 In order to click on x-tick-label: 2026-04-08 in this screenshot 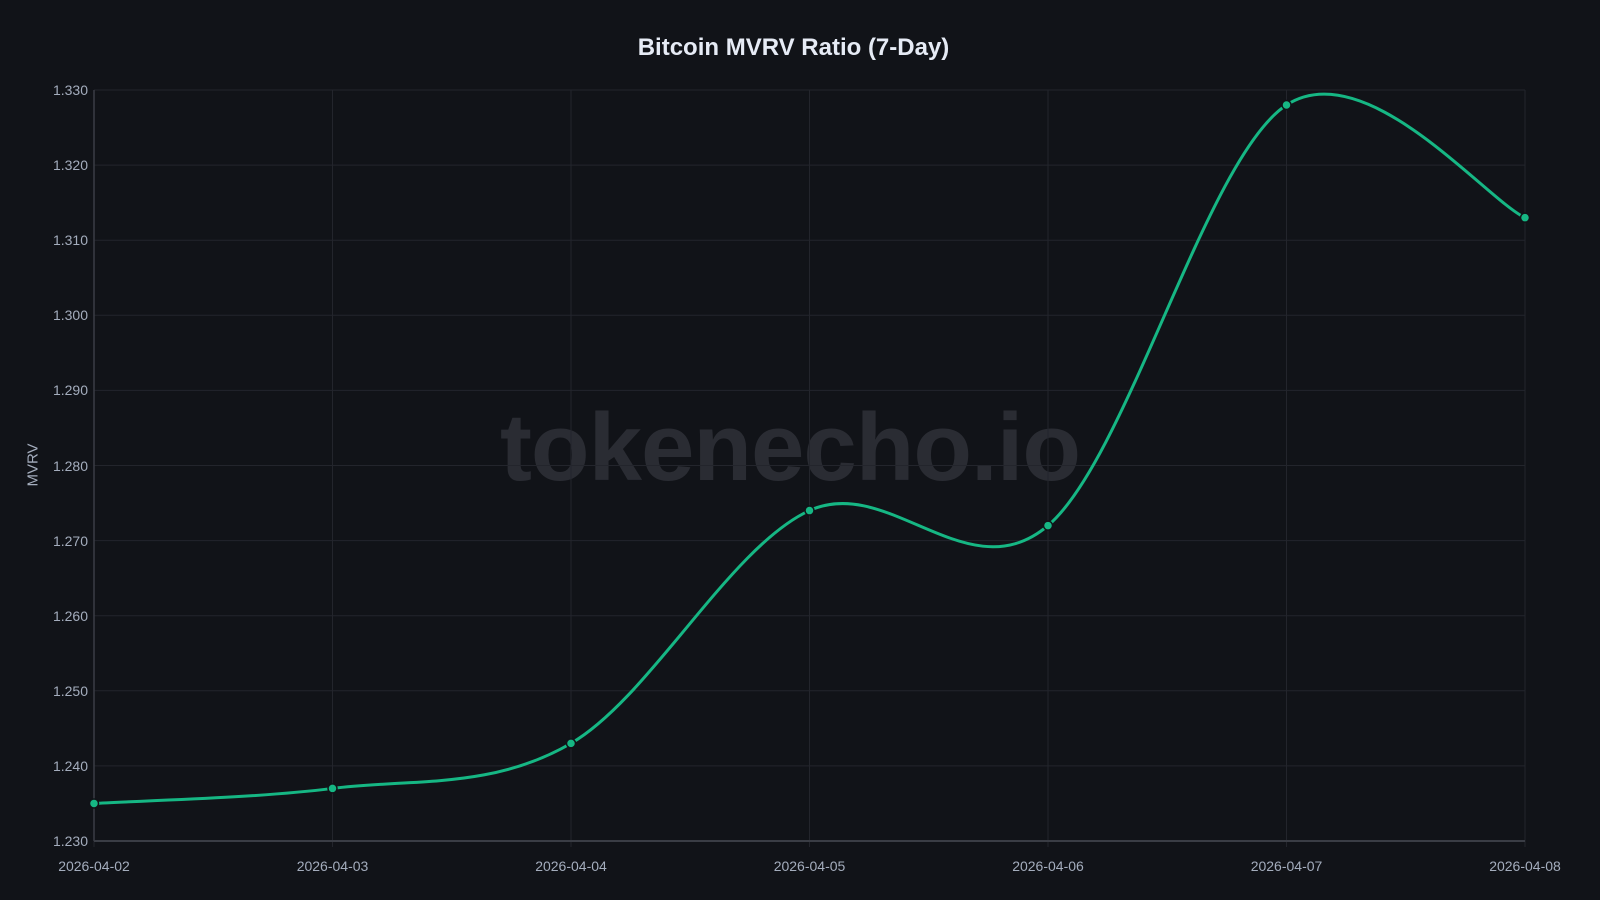, I will do `click(1525, 866)`.